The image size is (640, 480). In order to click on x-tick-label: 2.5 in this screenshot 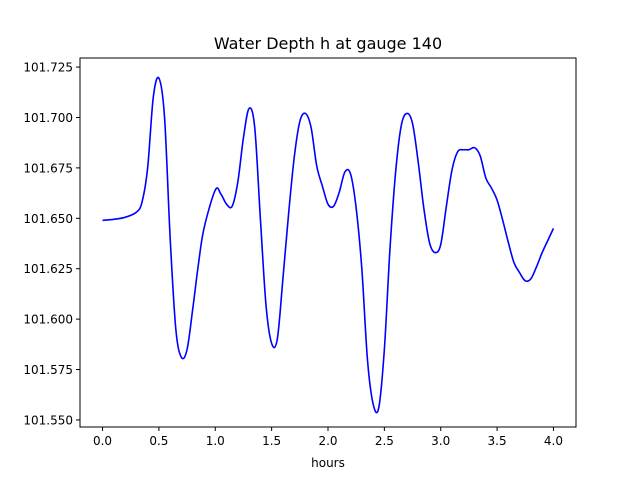, I will do `click(384, 441)`.